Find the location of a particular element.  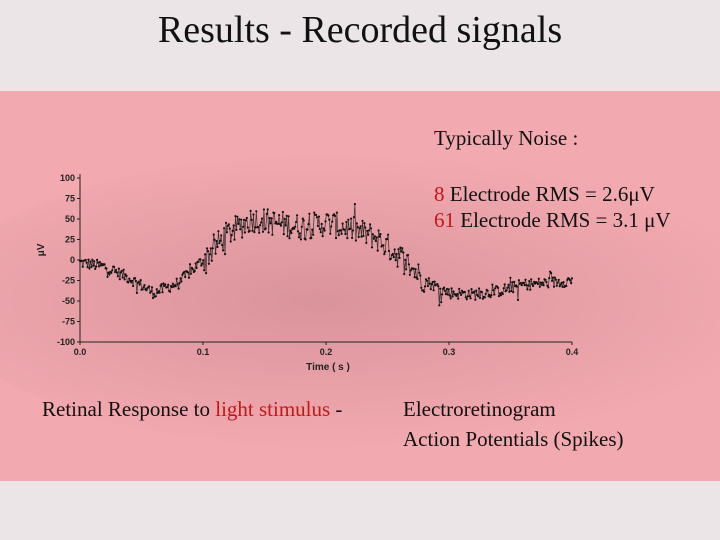

x-tick-label: 0.1 is located at coordinates (203, 352).